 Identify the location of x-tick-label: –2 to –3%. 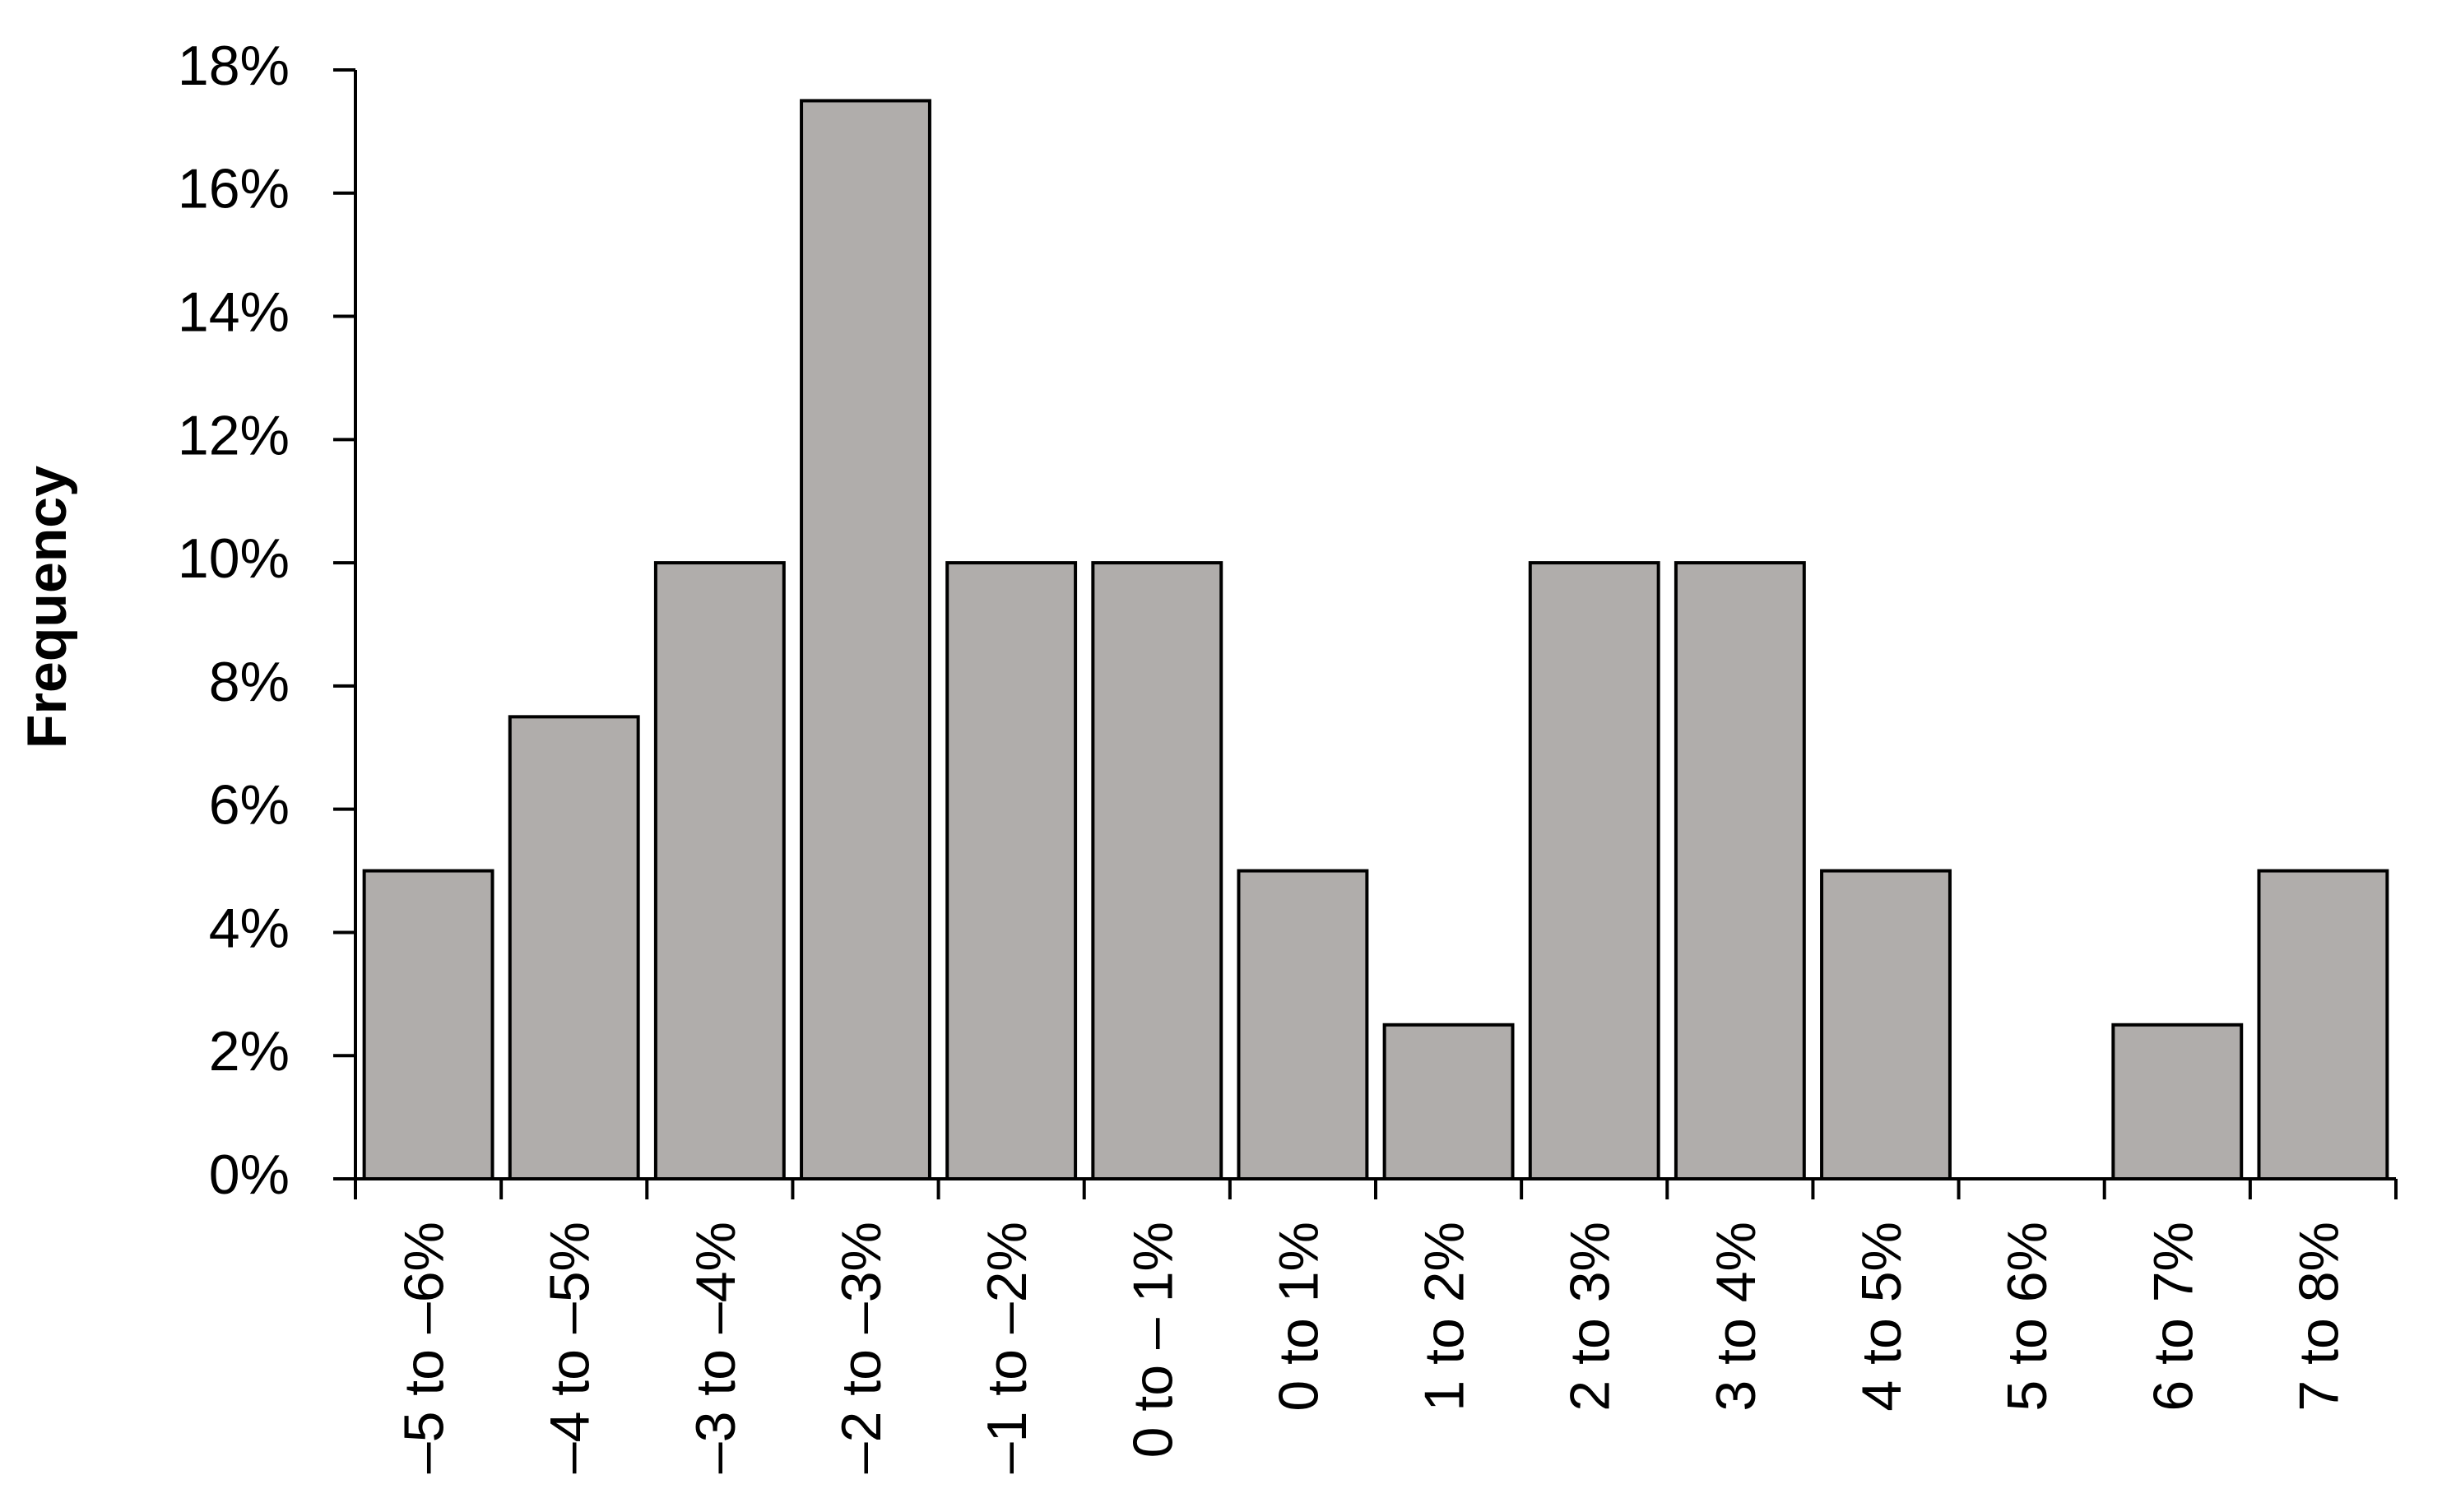
(861, 1347).